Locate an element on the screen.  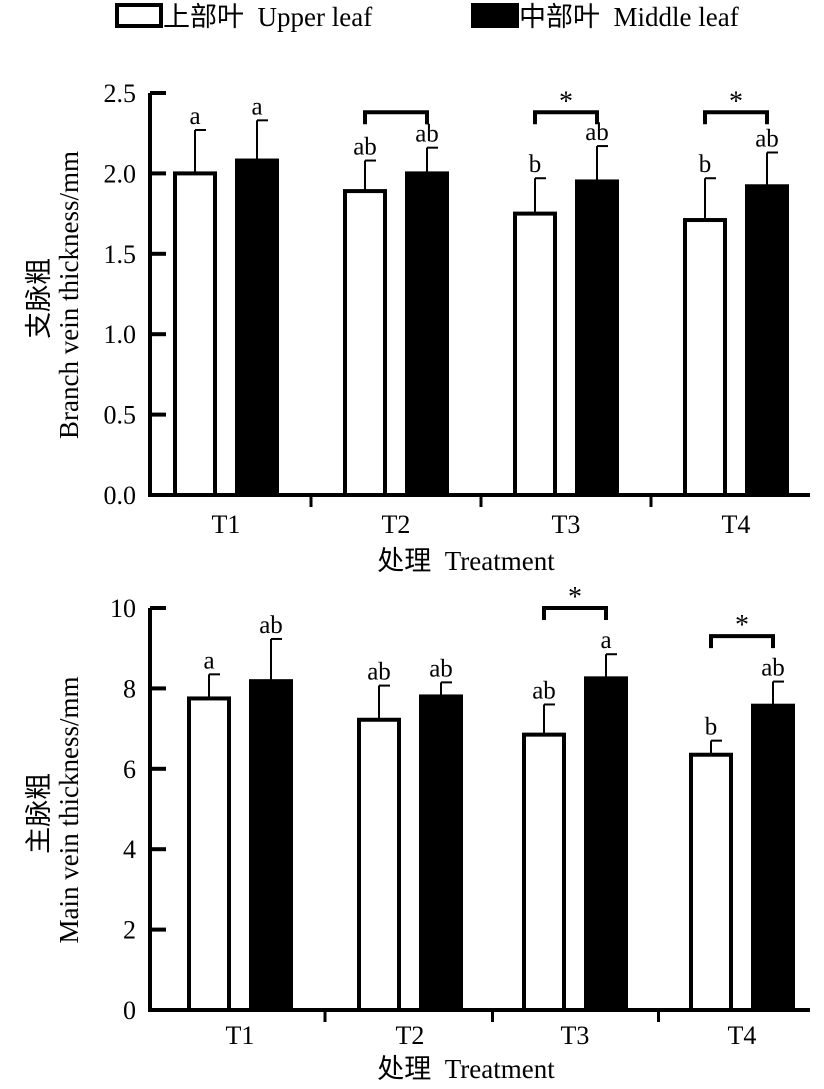
y-tick-label: 6 is located at coordinates (129, 769).